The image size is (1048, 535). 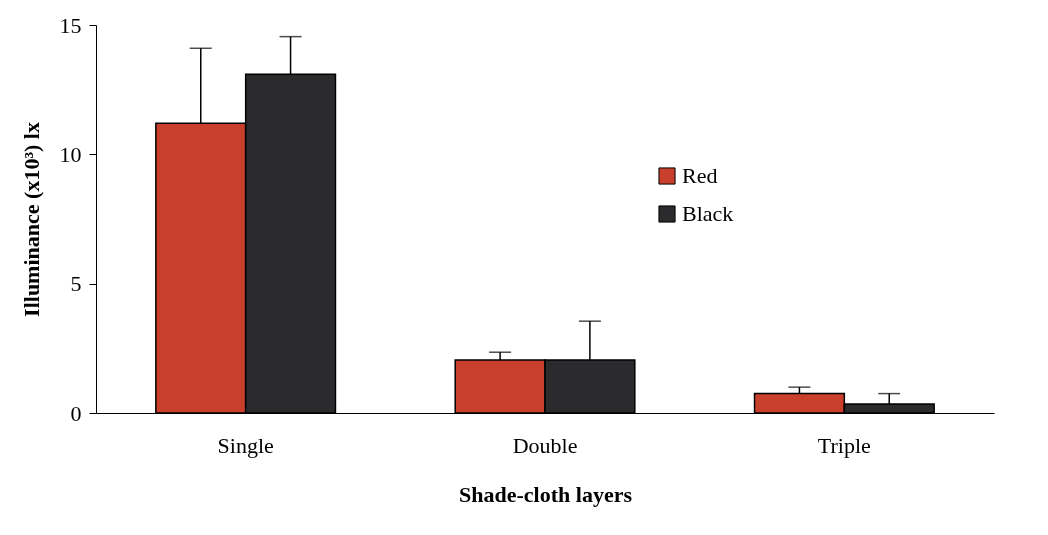 What do you see at coordinates (76, 284) in the screenshot?
I see `y-tick-label: 5` at bounding box center [76, 284].